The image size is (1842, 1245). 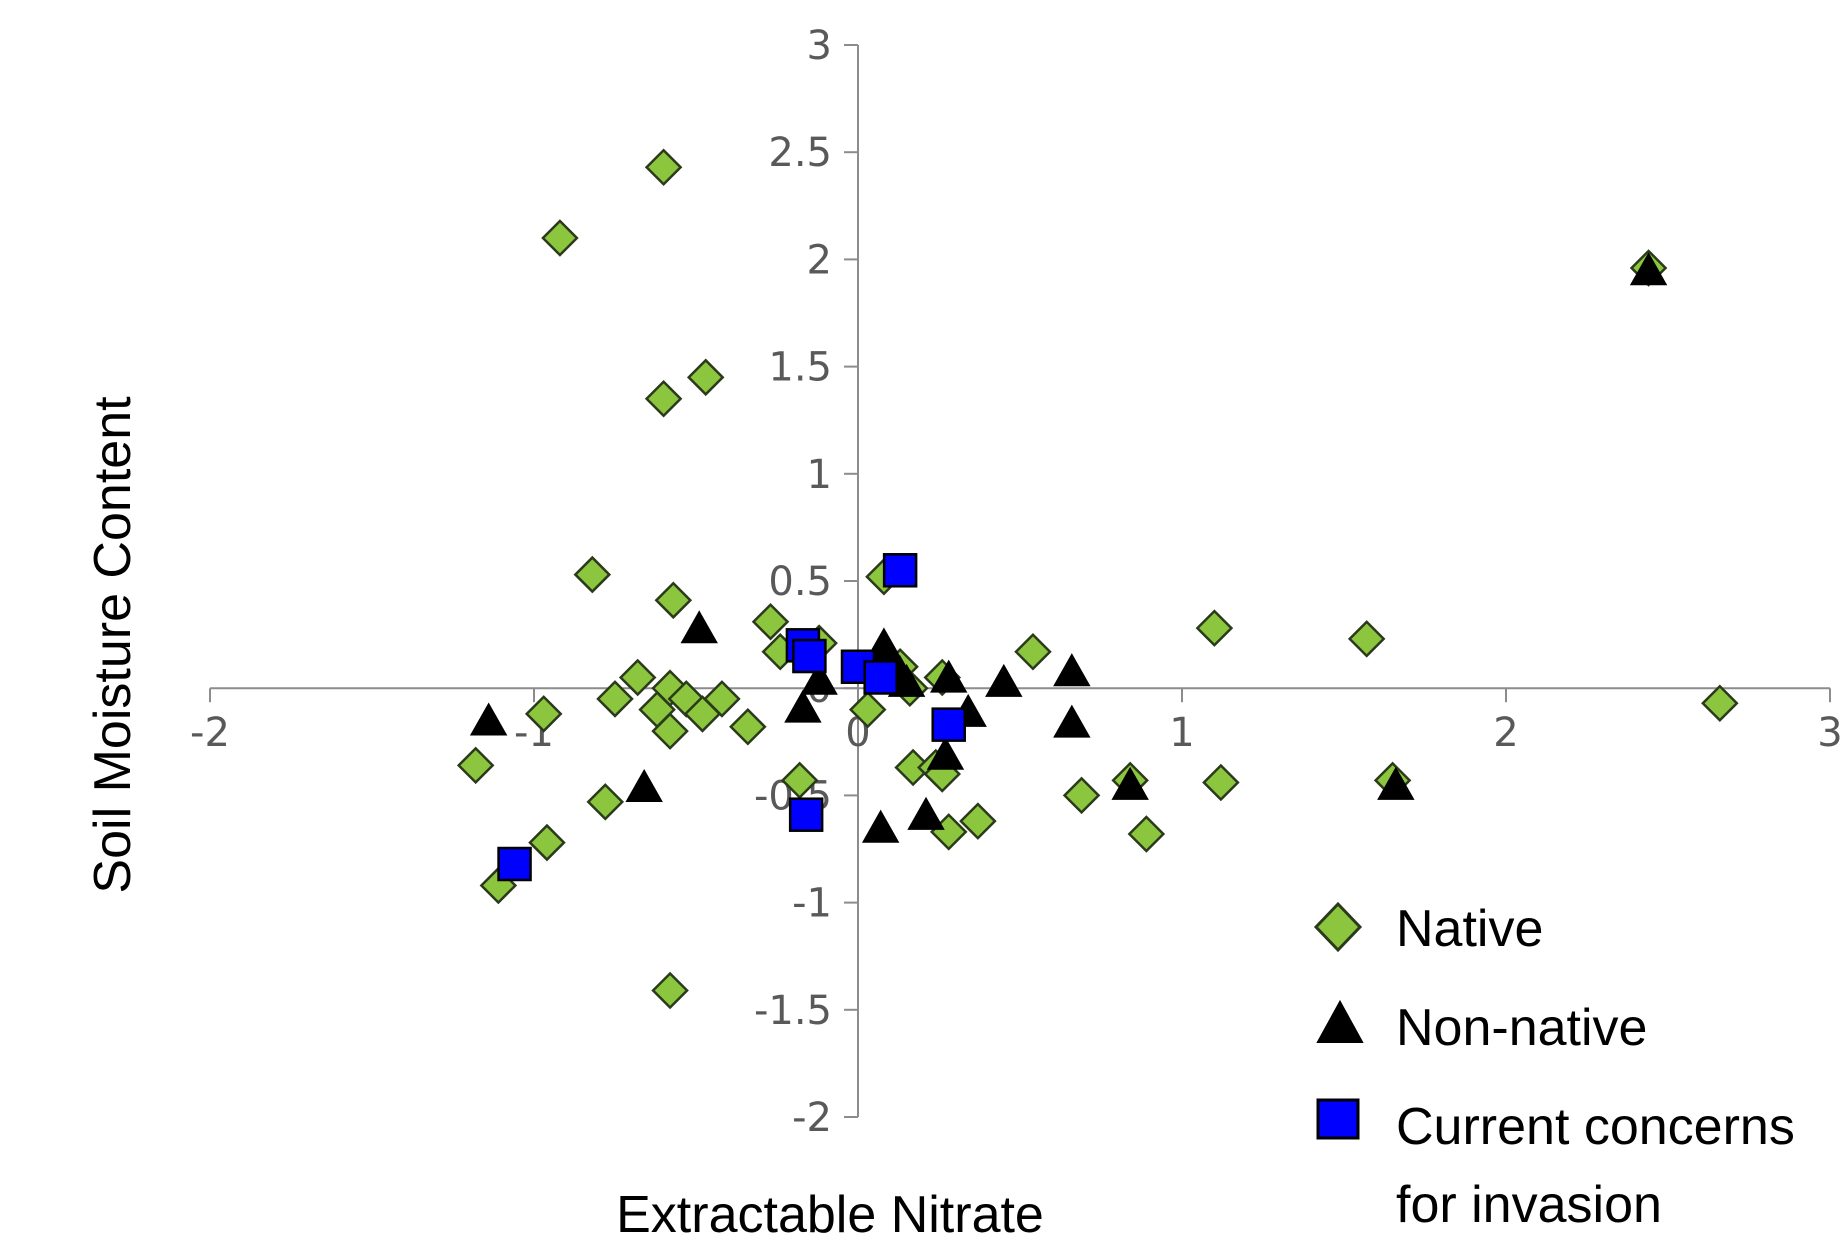 What do you see at coordinates (819, 260) in the screenshot?
I see `y-tick-label: 2` at bounding box center [819, 260].